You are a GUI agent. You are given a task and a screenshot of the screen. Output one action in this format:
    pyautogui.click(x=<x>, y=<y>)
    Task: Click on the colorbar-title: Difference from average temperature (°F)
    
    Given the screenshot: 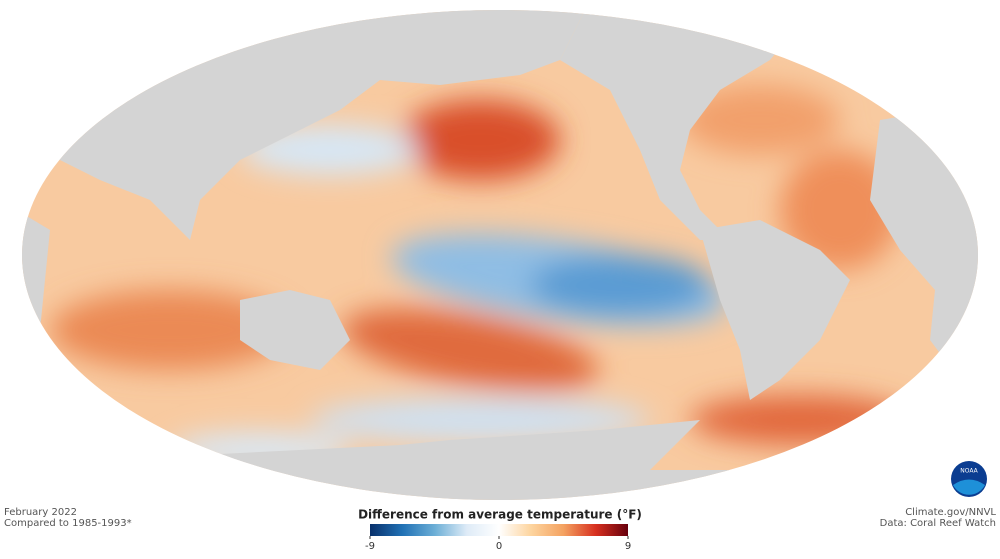 What is the action you would take?
    pyautogui.click(x=500, y=515)
    